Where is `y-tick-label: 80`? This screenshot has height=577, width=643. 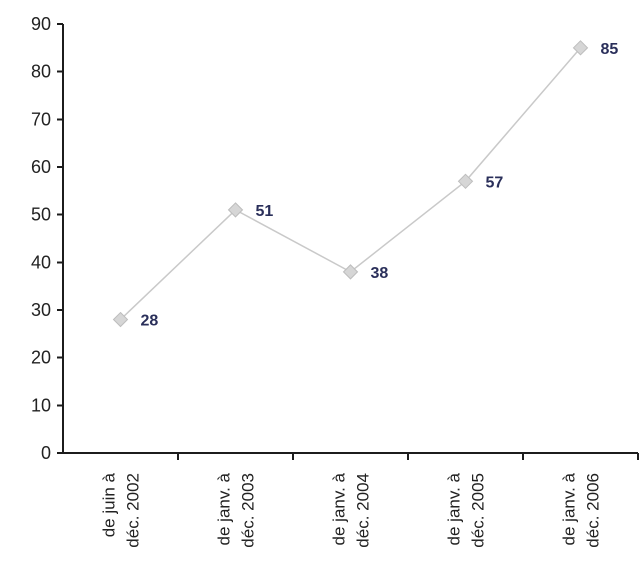 y-tick-label: 80 is located at coordinates (41, 72).